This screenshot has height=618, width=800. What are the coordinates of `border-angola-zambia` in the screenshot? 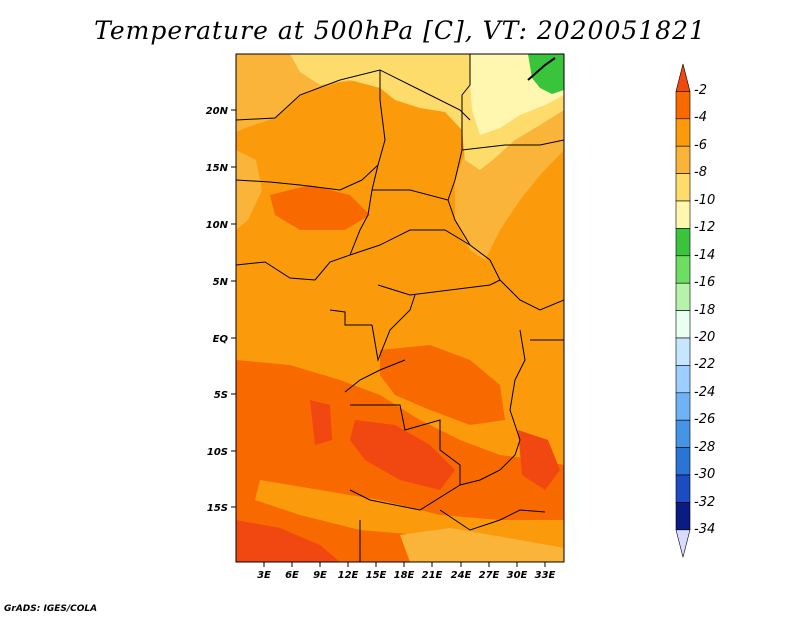 It's located at (405, 444).